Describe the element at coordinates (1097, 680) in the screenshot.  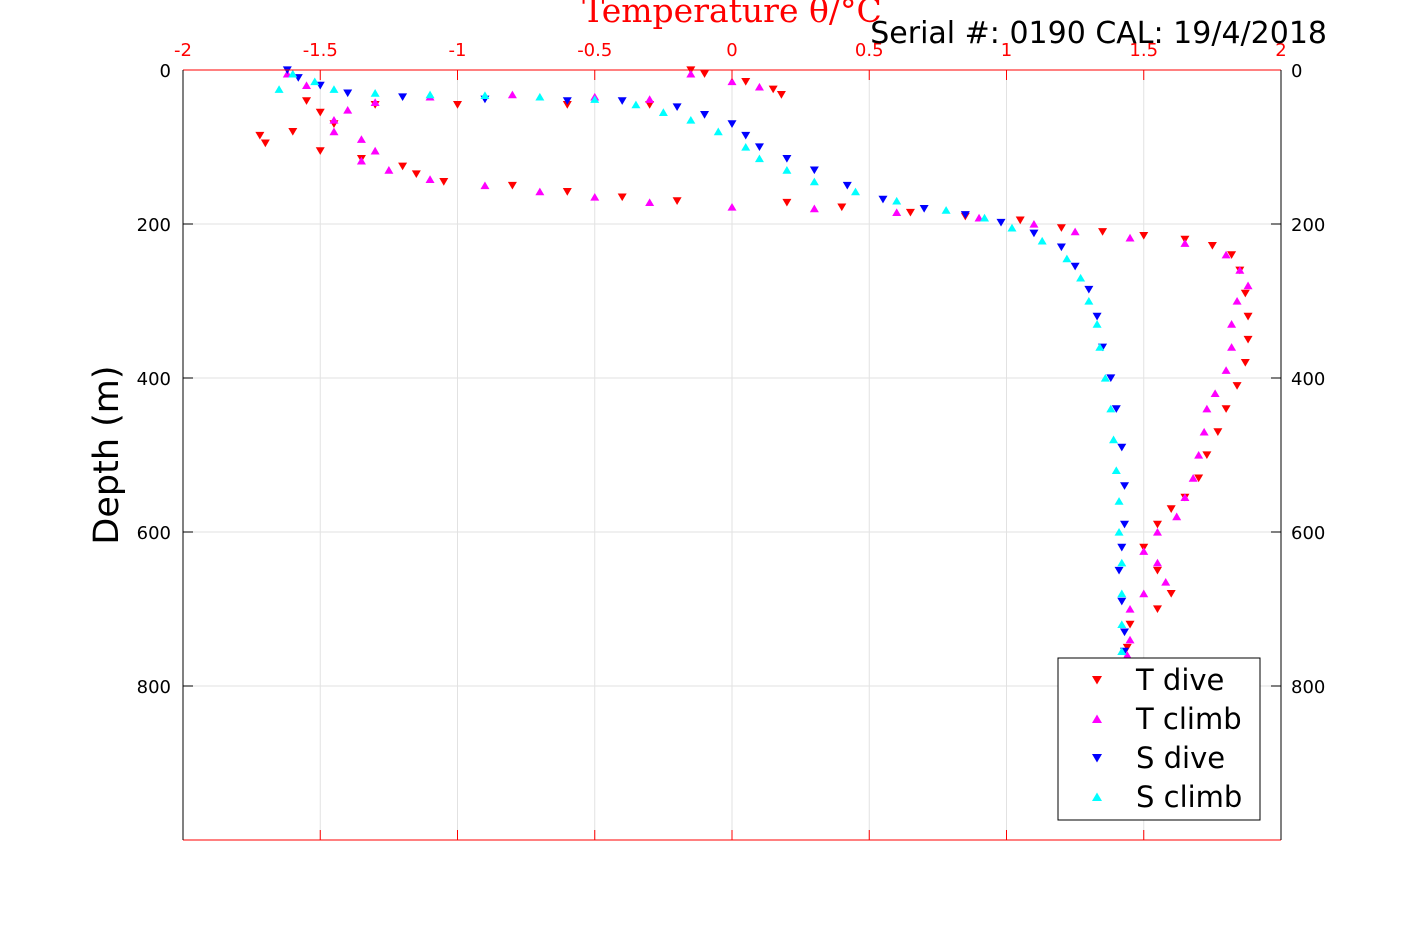
I see `legend-marker-t-dive` at that location.